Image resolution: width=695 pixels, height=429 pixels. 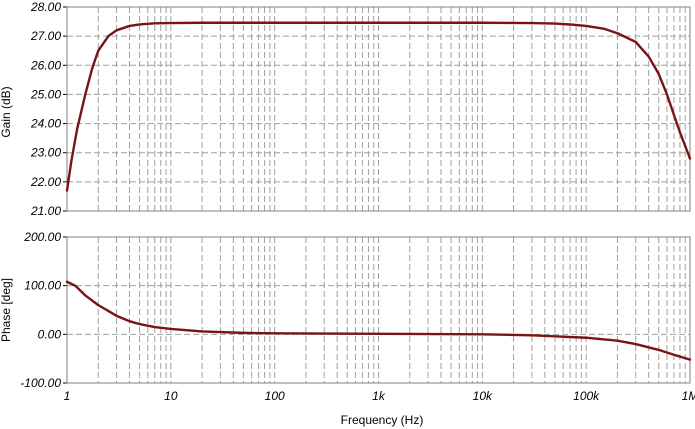 I want to click on y-tick-label: 21.00, so click(x=45, y=211).